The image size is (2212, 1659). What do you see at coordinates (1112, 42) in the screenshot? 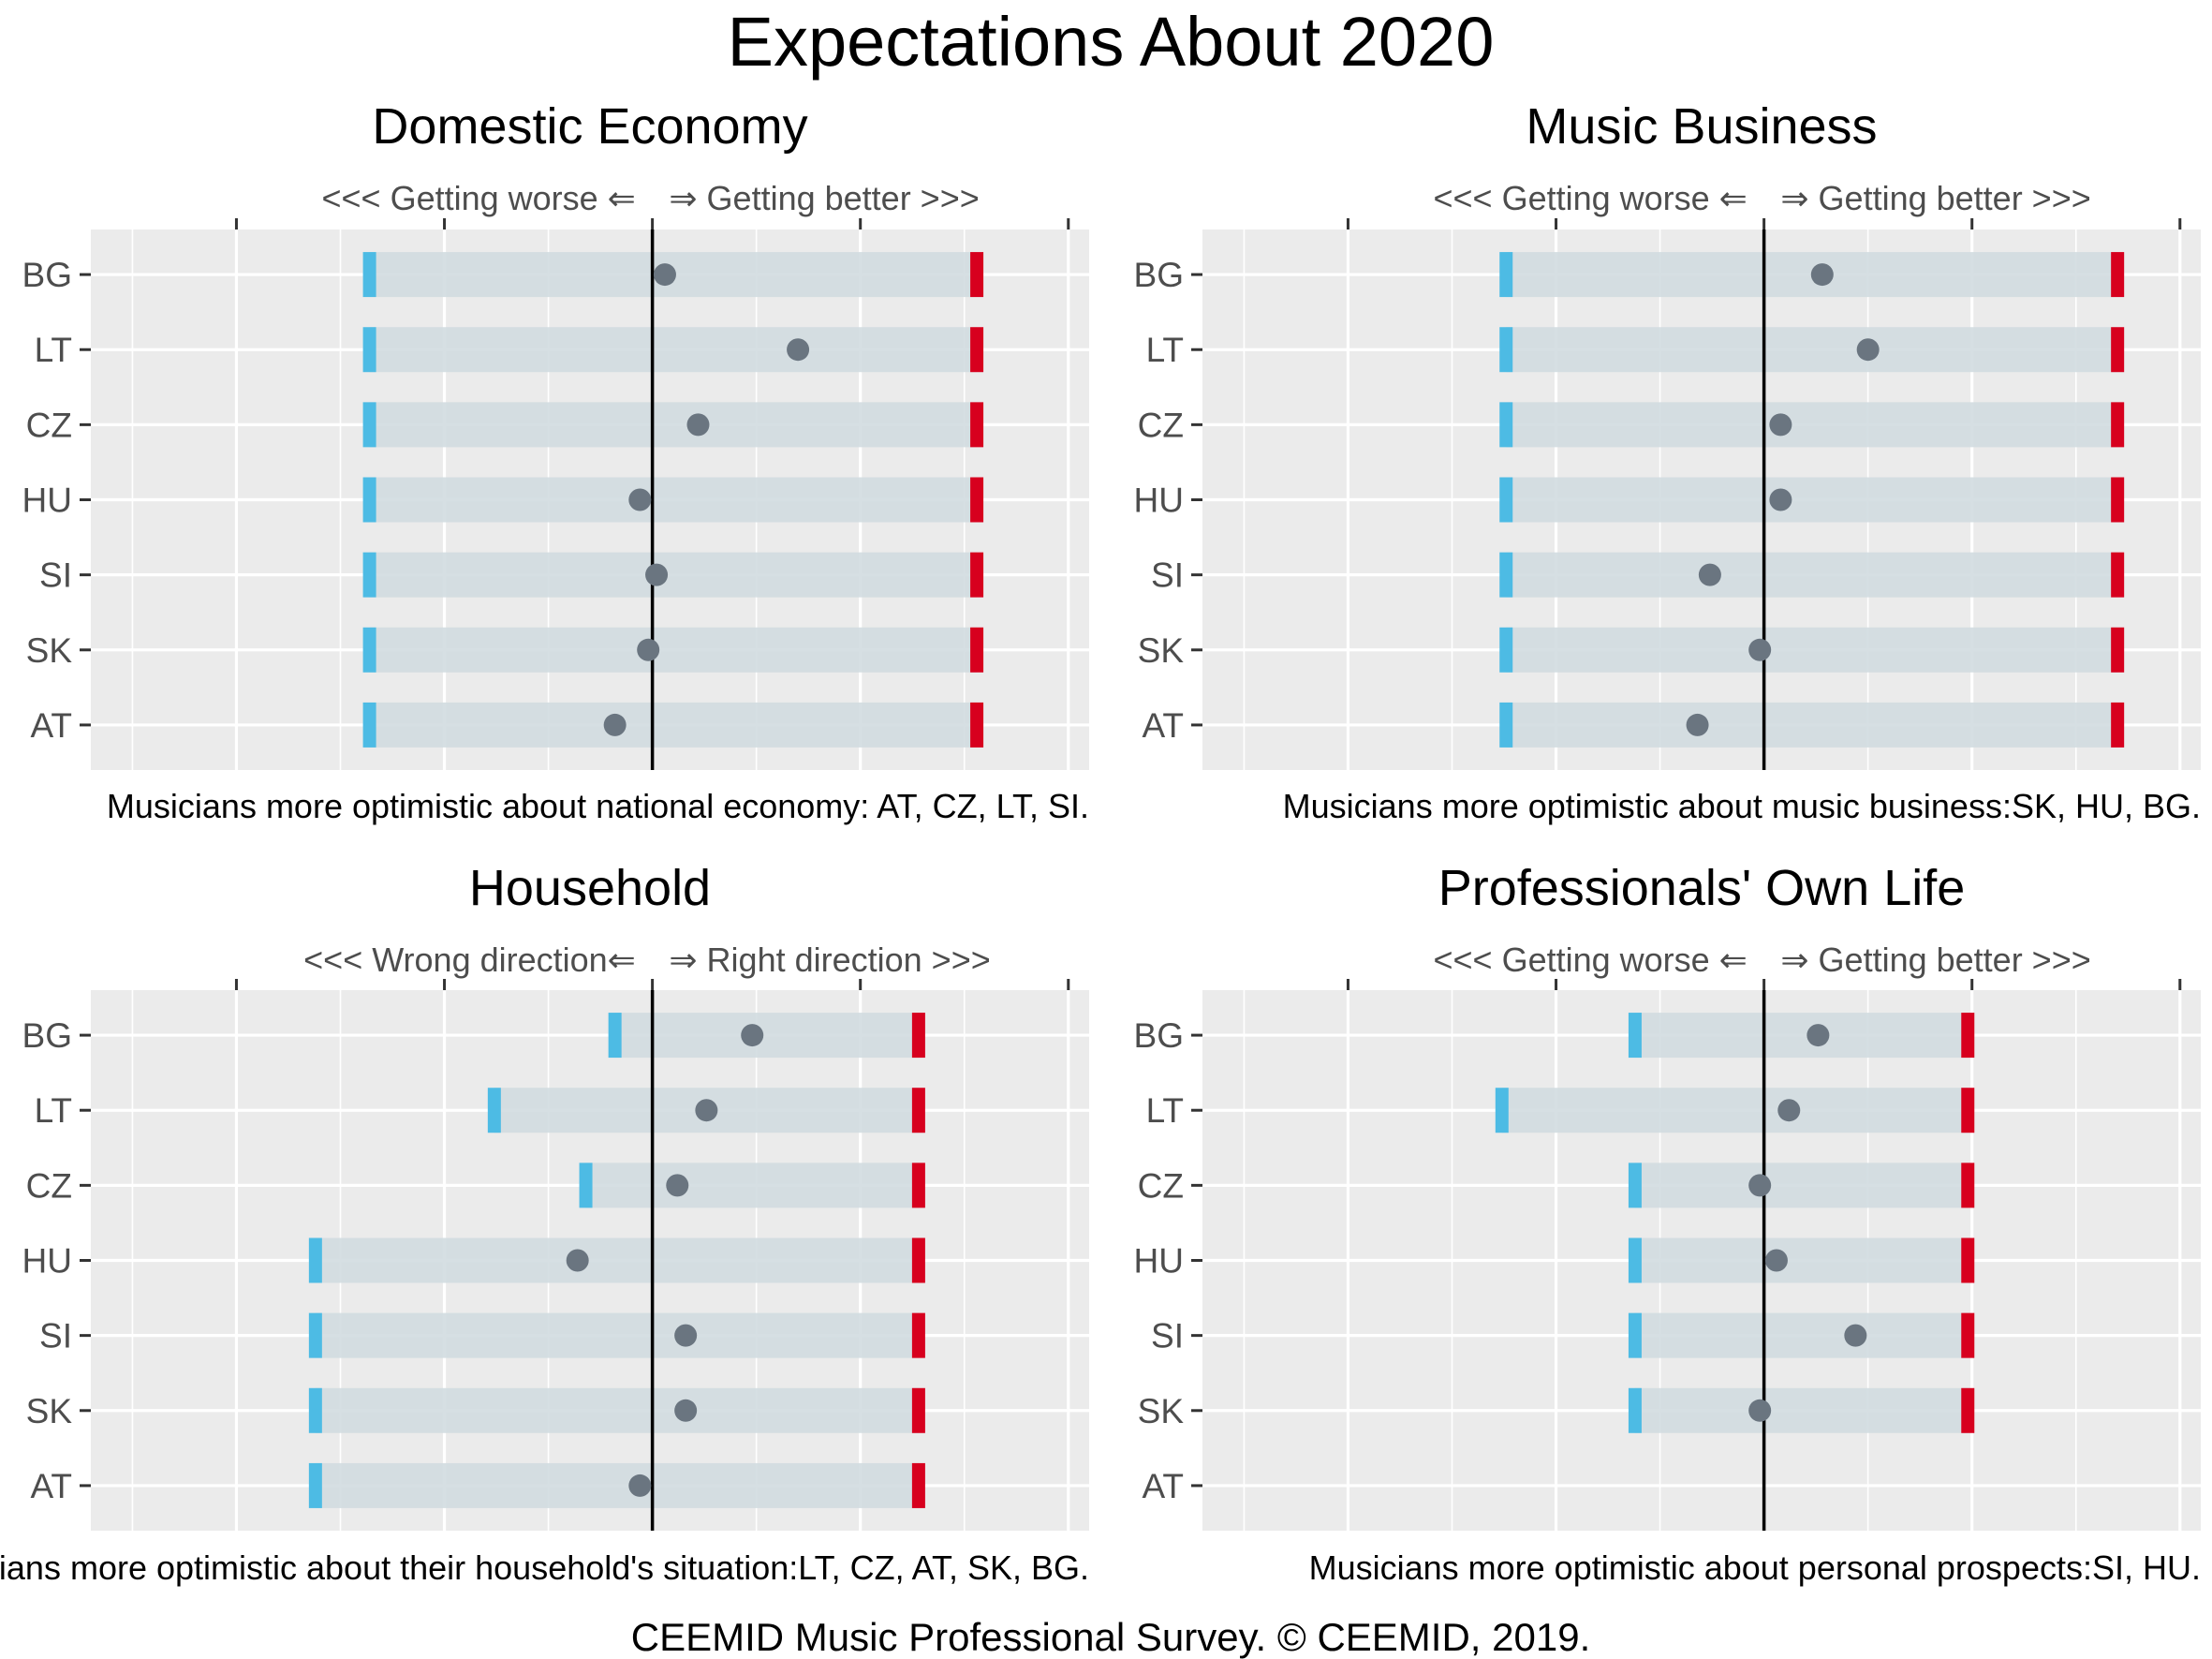
I see `chart-title: Expectations About 2020` at bounding box center [1112, 42].